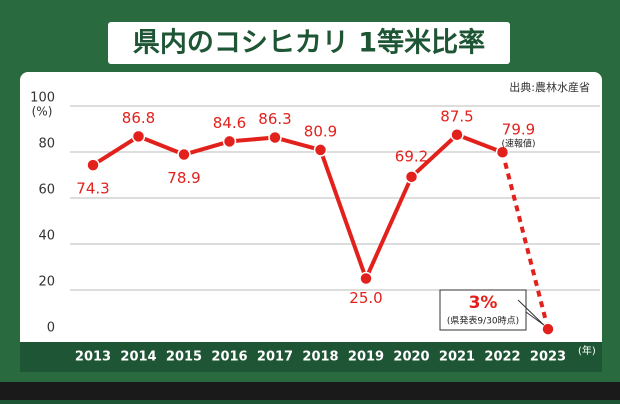 The height and width of the screenshot is (404, 620). Describe the element at coordinates (46, 282) in the screenshot. I see `y-tick-label: 20` at that location.